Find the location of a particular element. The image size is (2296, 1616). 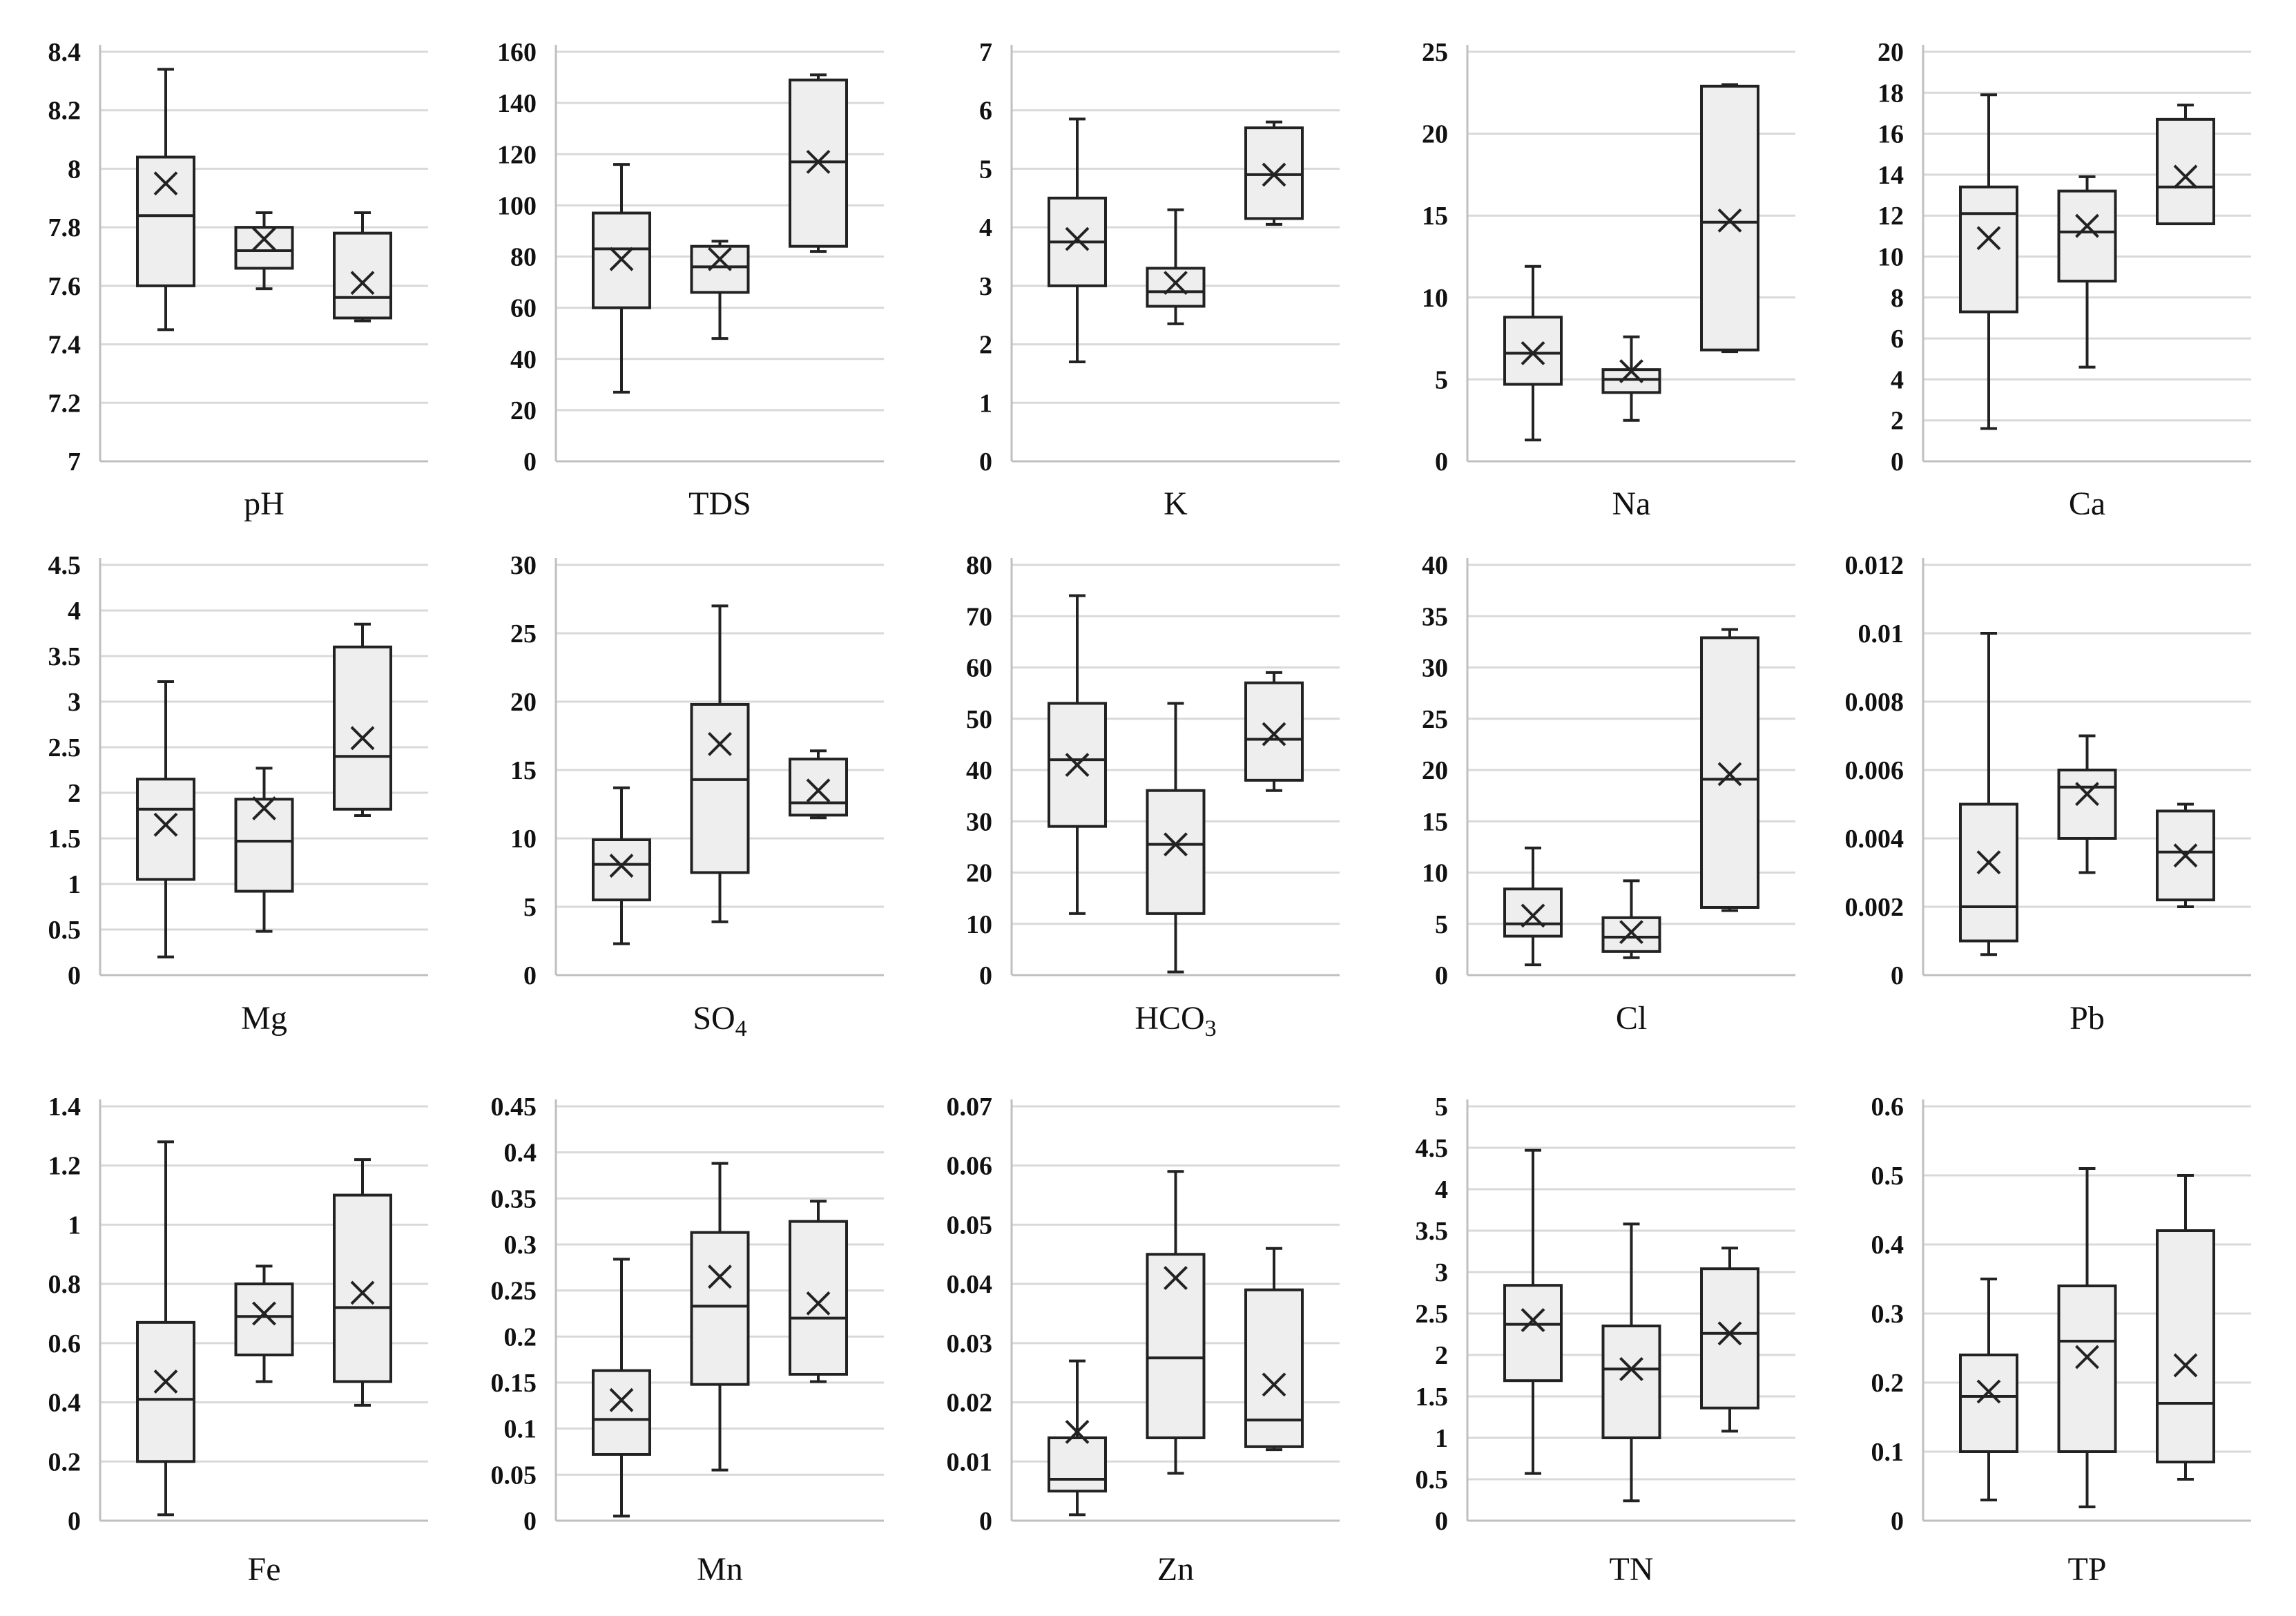

y-tick-label: 40 is located at coordinates (979, 770).